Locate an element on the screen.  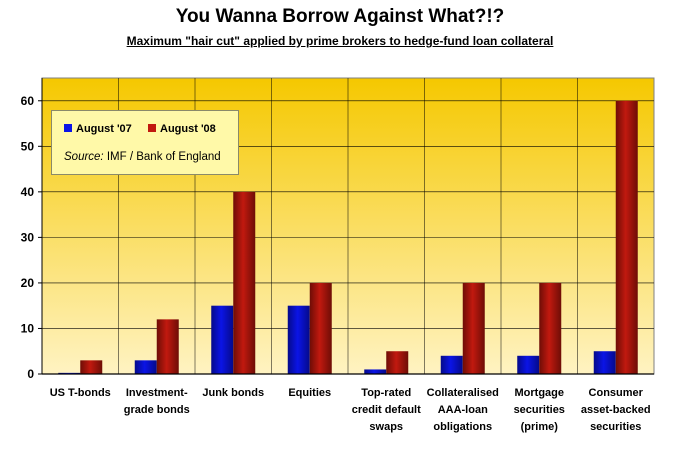
category-label-line: Mortgage is located at coordinates (540, 393).